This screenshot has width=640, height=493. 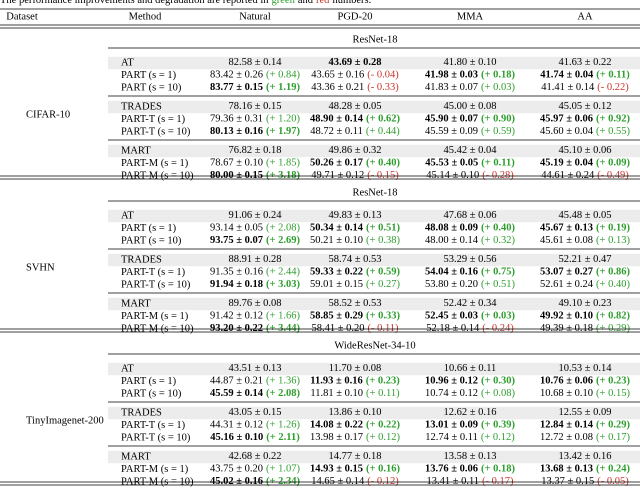 I want to click on caption-part: red, so click(x=323, y=3).